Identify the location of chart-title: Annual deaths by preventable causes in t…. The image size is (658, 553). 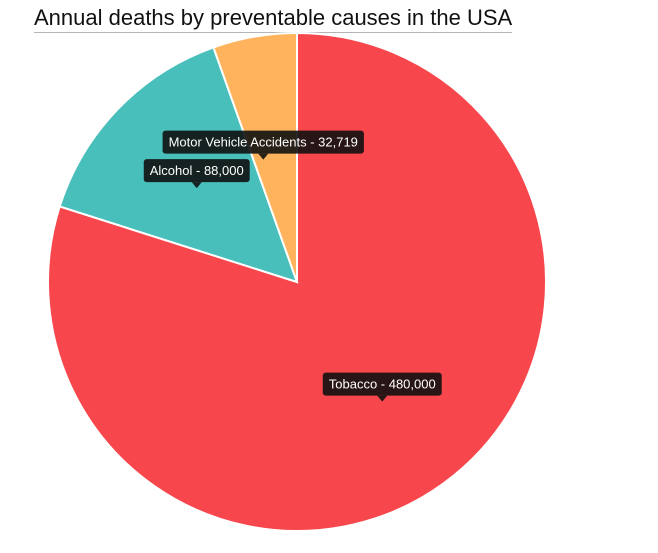
(273, 19).